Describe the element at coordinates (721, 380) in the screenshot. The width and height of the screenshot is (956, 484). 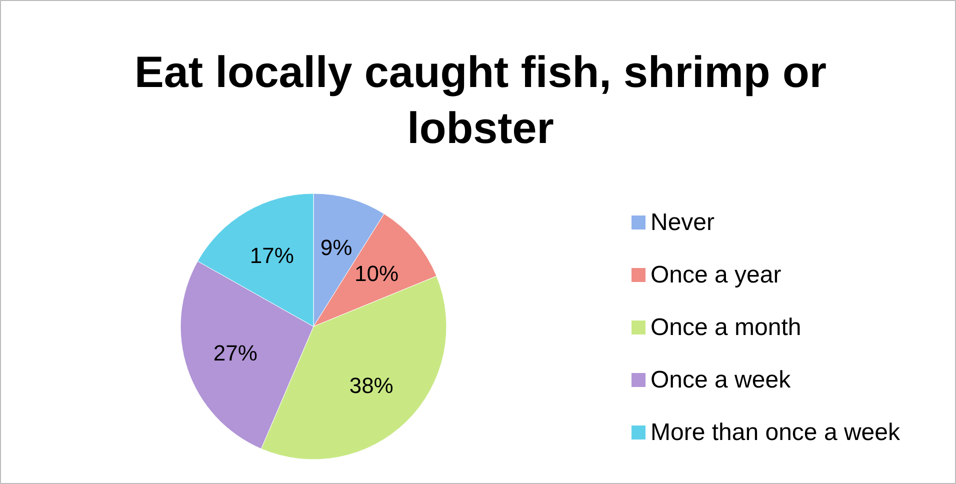
I see `legend-label: Once a week` at that location.